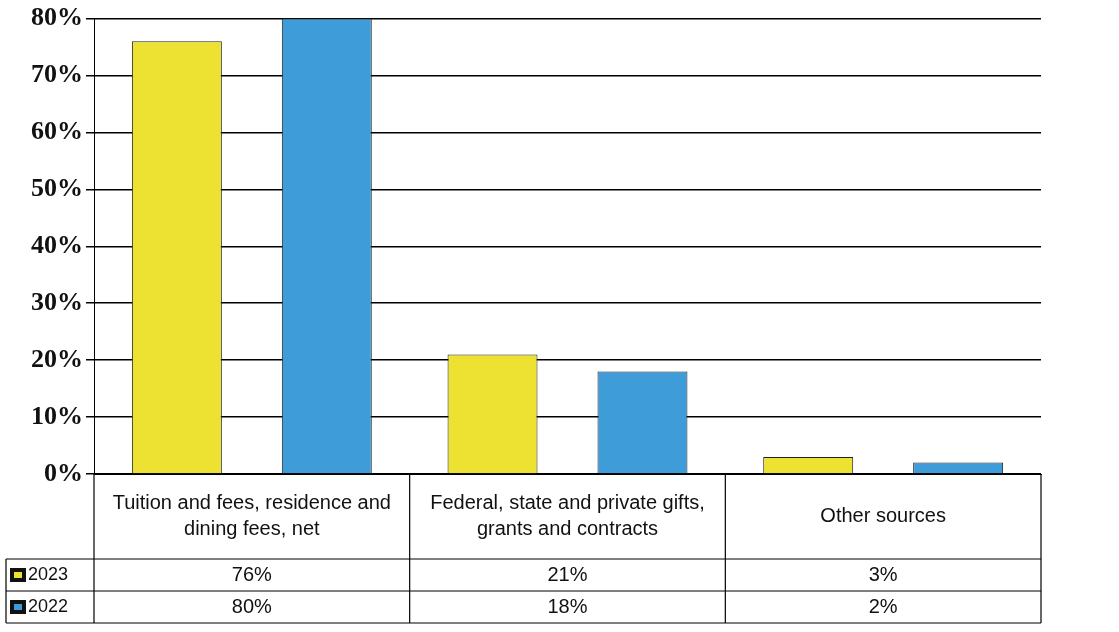 This screenshot has height=632, width=1119. What do you see at coordinates (57, 188) in the screenshot?
I see `y-tick-label: 50%` at bounding box center [57, 188].